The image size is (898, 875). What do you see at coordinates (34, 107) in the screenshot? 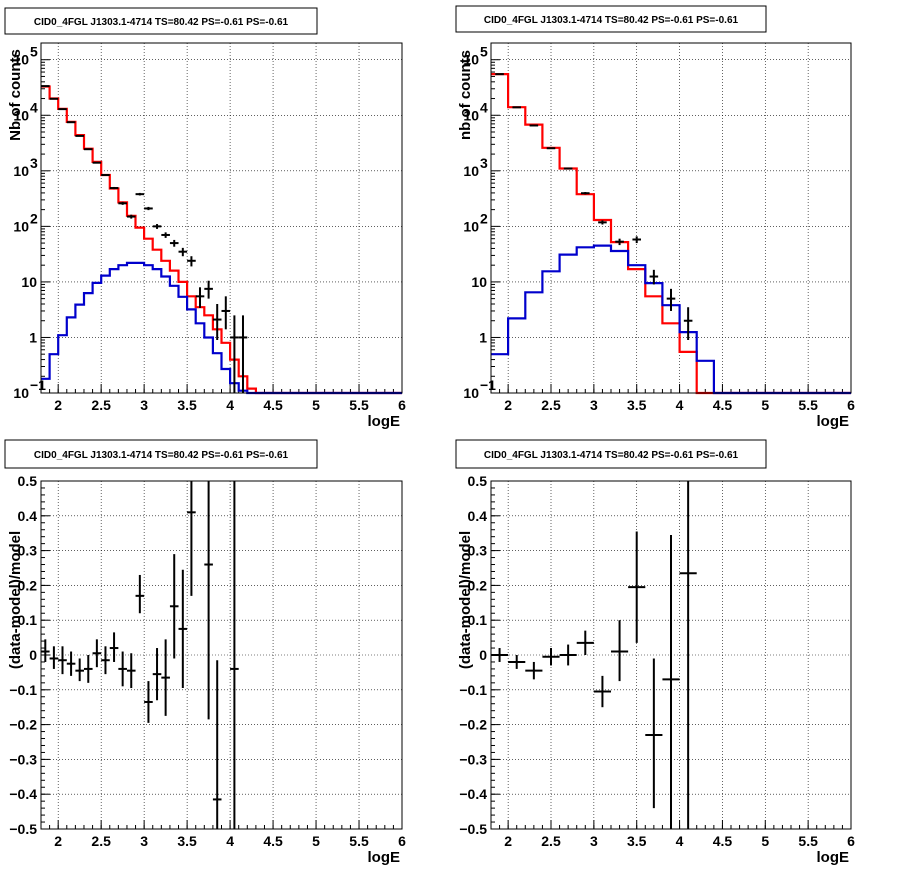
I see `y-tick-exponent: 4` at bounding box center [34, 107].